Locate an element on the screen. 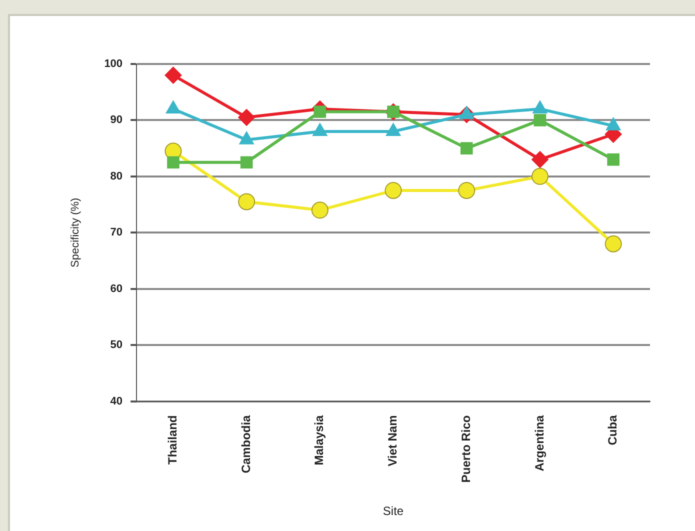 The width and height of the screenshot is (695, 531). y-tick-label: 90 is located at coordinates (116, 120).